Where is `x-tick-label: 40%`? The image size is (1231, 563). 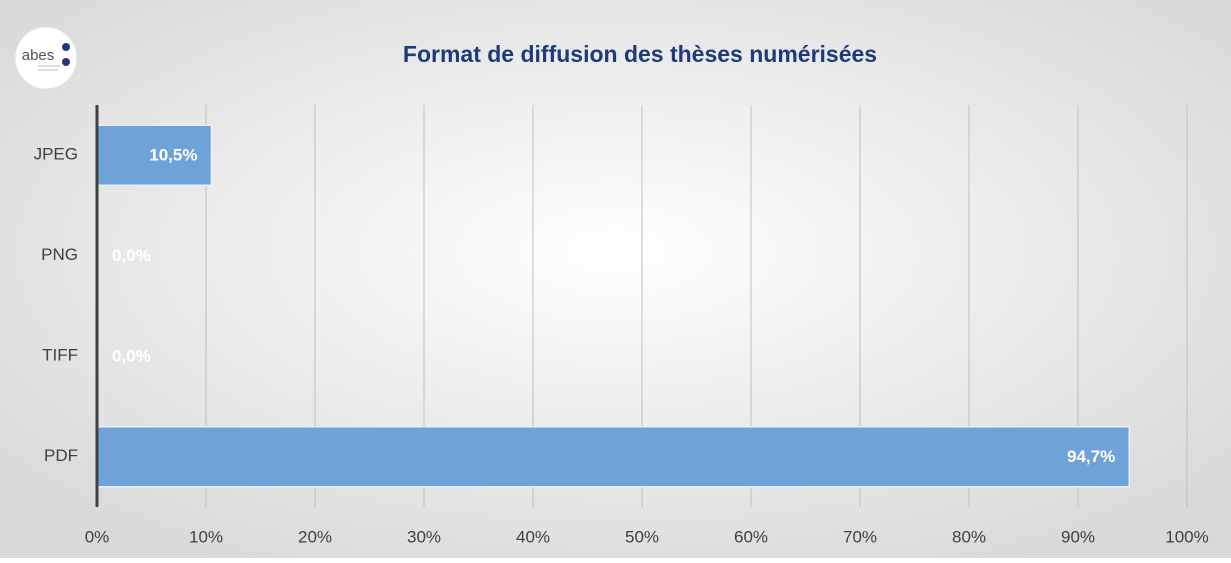
x-tick-label: 40% is located at coordinates (533, 536).